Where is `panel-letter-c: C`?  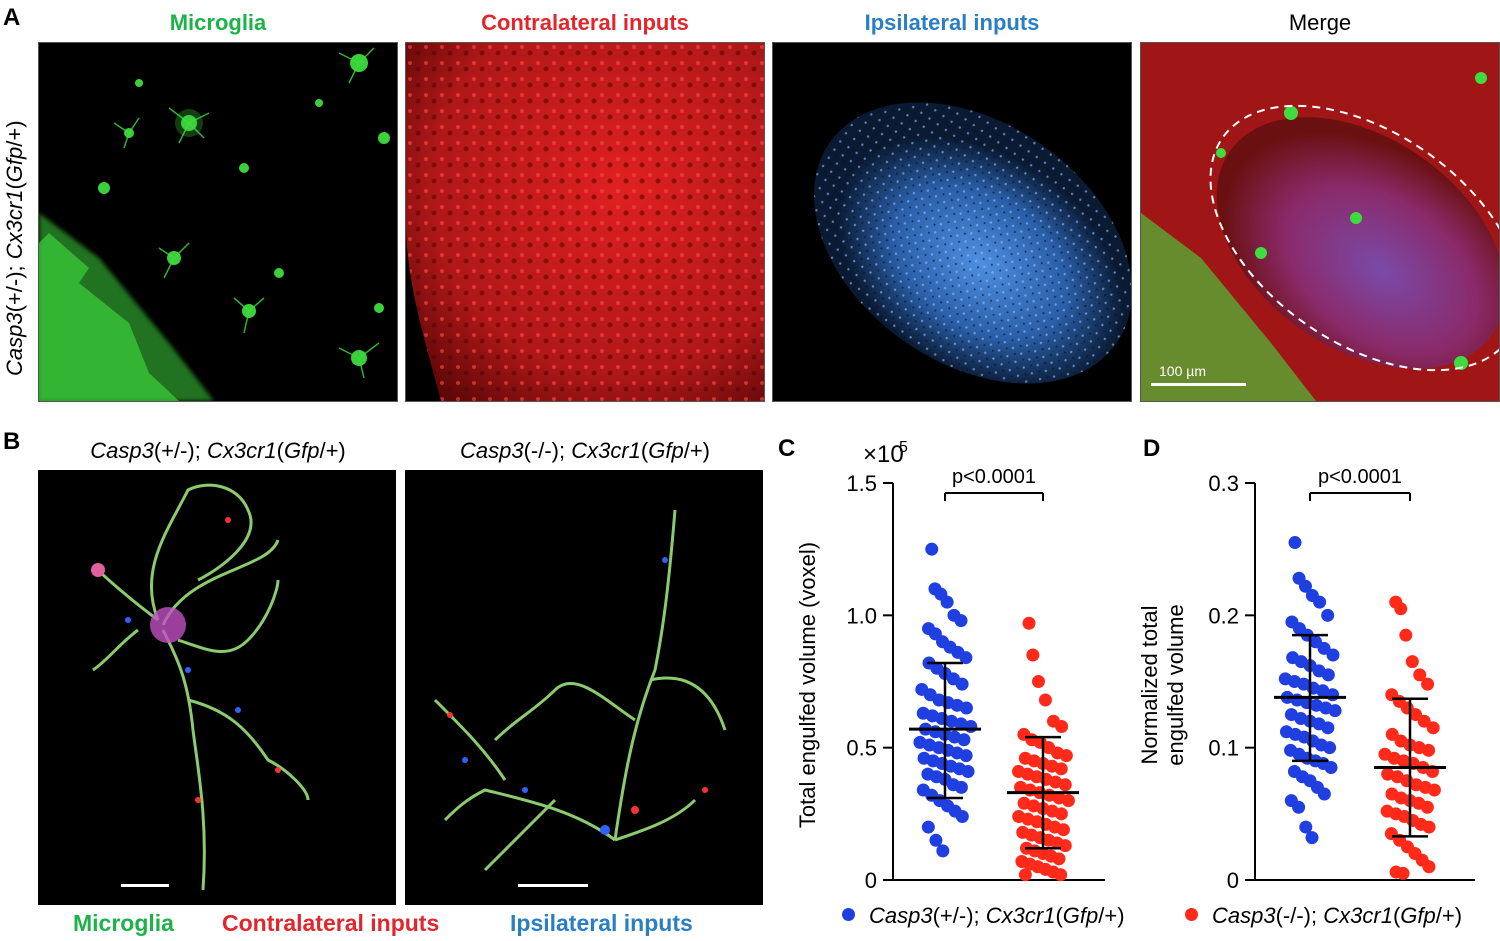 panel-letter-c: C is located at coordinates (787, 448).